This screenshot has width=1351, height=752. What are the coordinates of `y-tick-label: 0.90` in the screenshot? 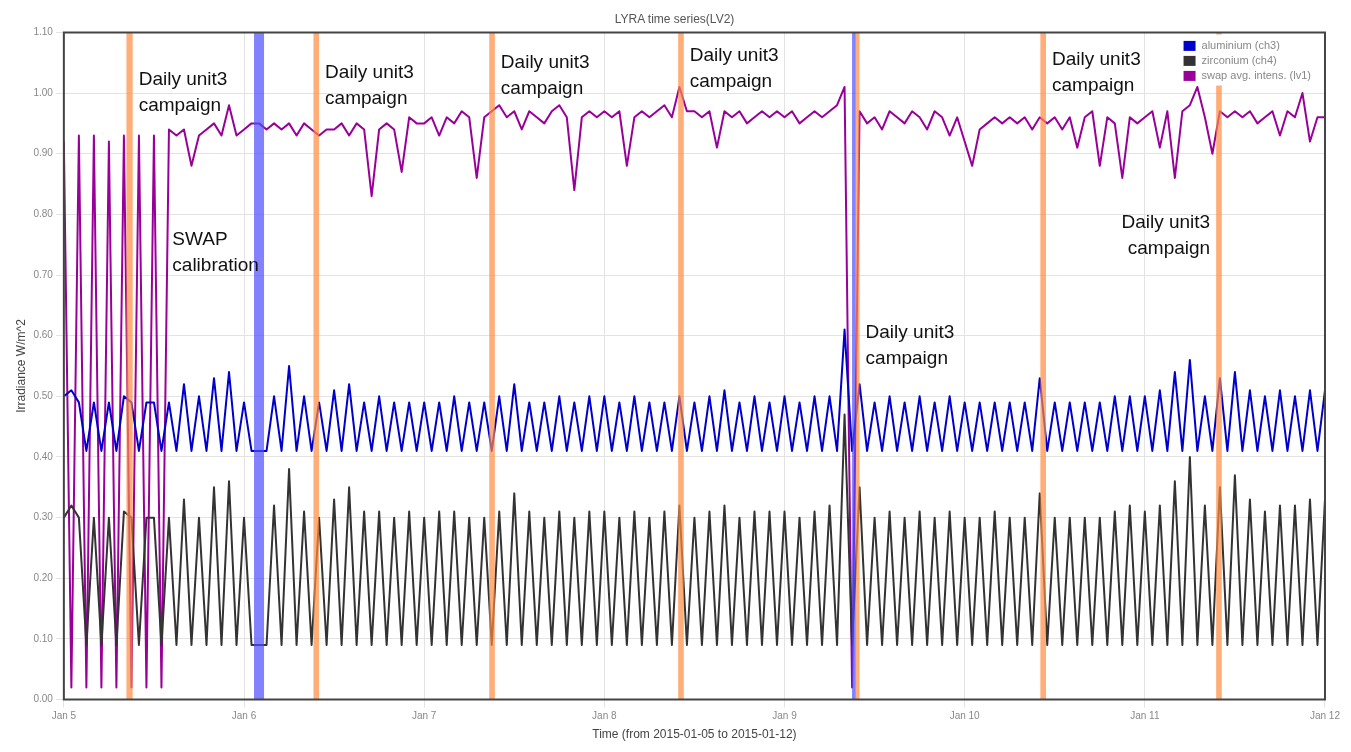 It's located at (43, 153).